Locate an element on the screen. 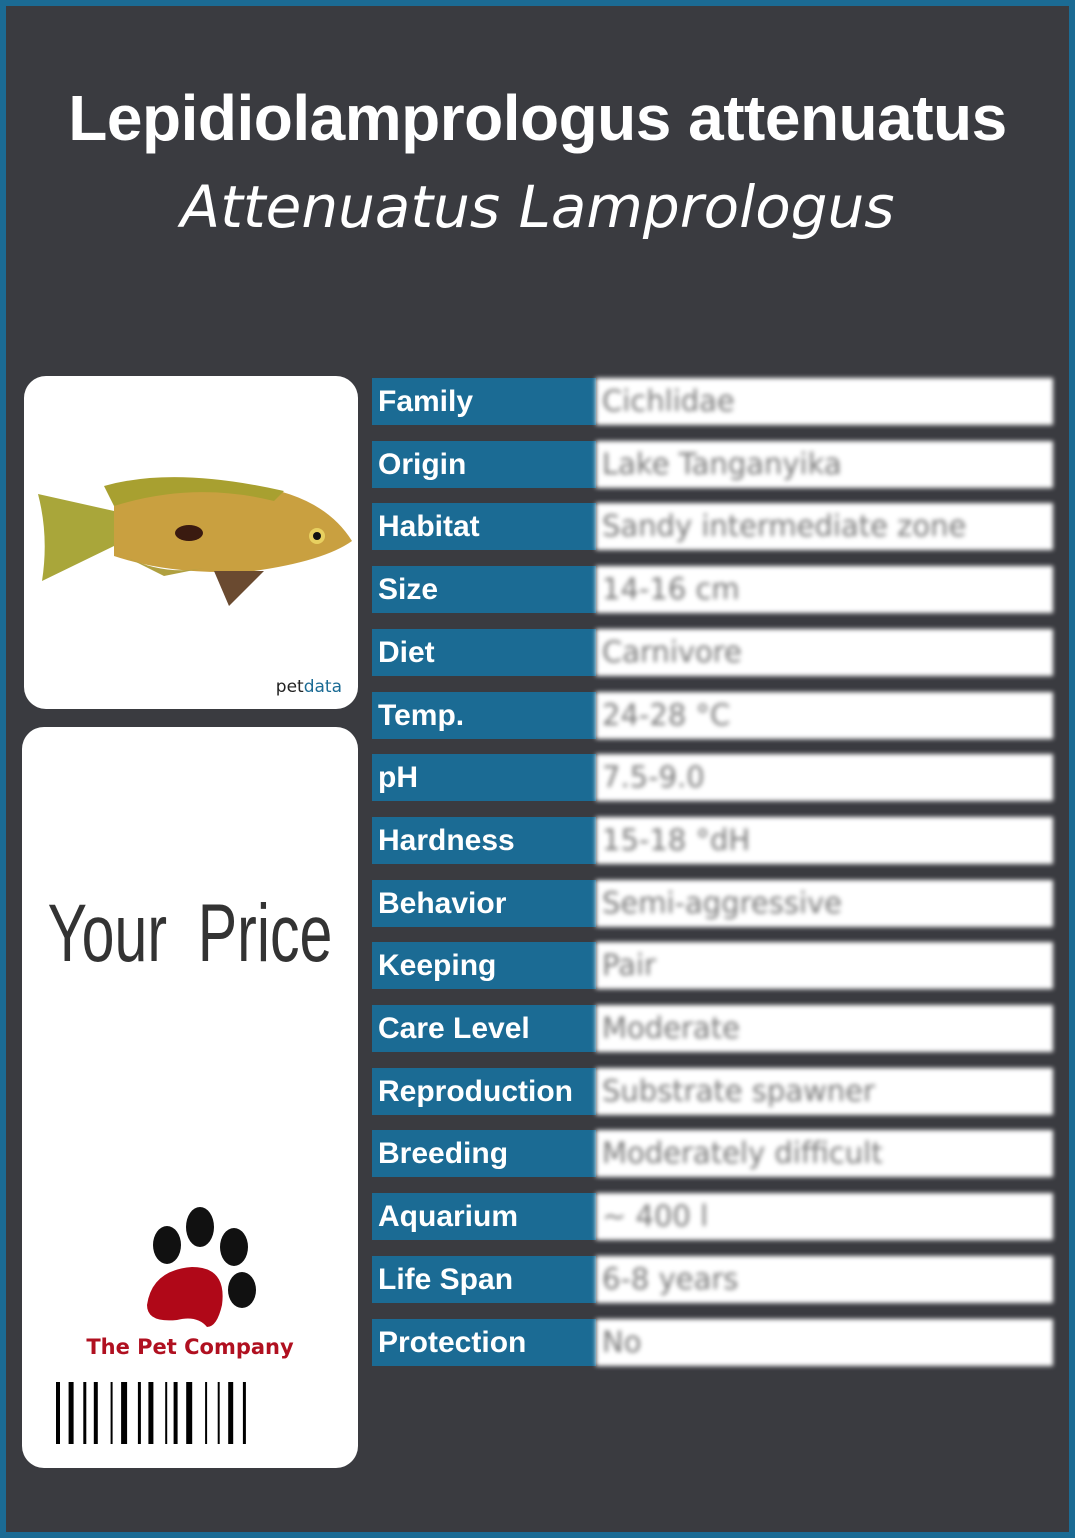  fact-label: Diet is located at coordinates (484, 652).